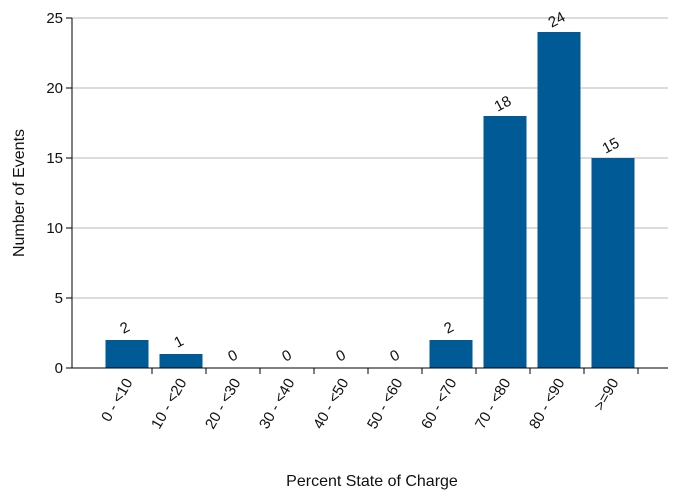  What do you see at coordinates (385, 404) in the screenshot?
I see `x-tick-label: 50 - <60` at bounding box center [385, 404].